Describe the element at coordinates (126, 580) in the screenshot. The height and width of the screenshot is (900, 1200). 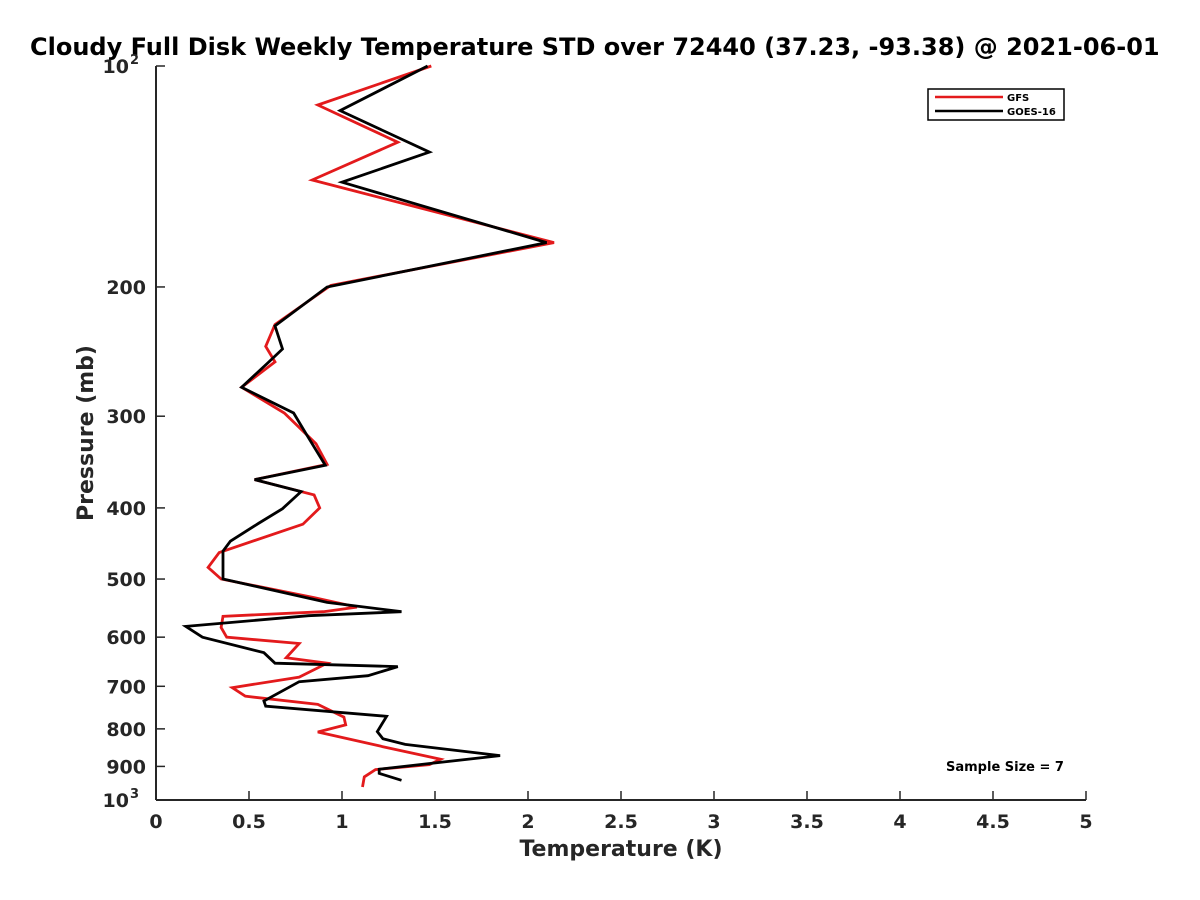
I see `y-tick-label: 500` at that location.